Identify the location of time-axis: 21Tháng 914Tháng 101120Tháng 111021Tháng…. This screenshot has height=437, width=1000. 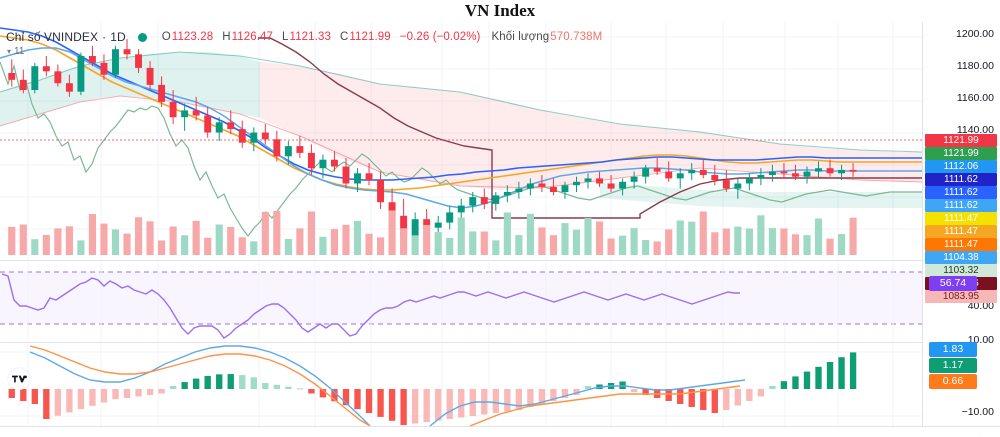
(500, 431).